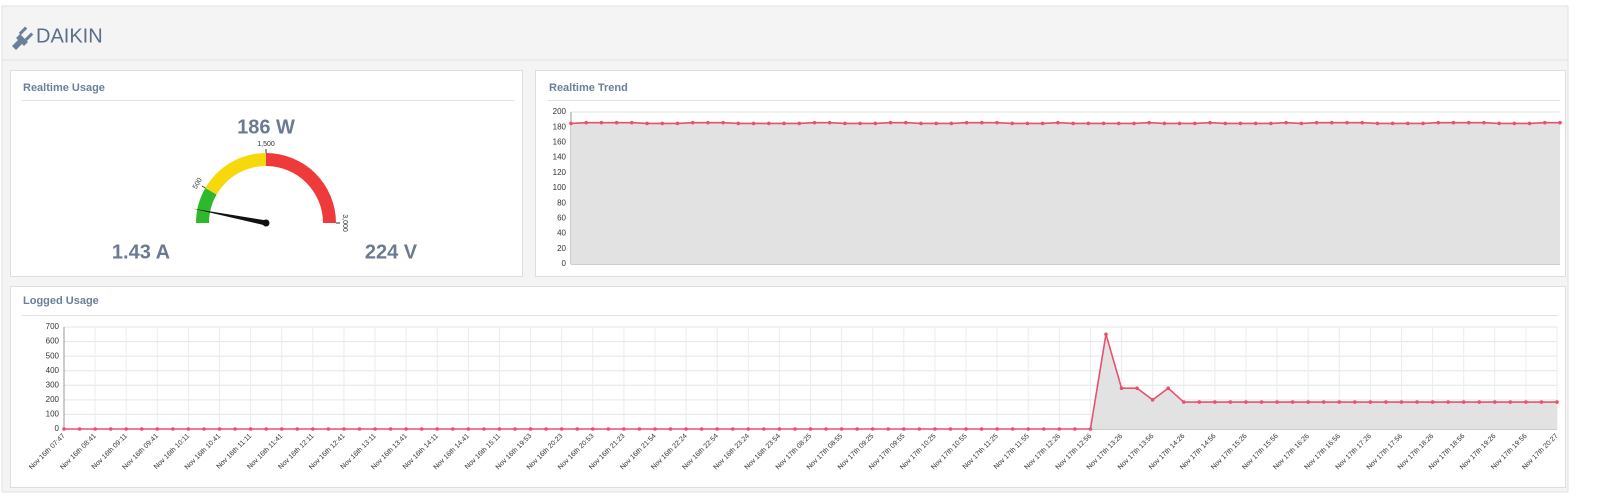 This screenshot has width=1600, height=502. I want to click on reading: 224 V, so click(391, 252).